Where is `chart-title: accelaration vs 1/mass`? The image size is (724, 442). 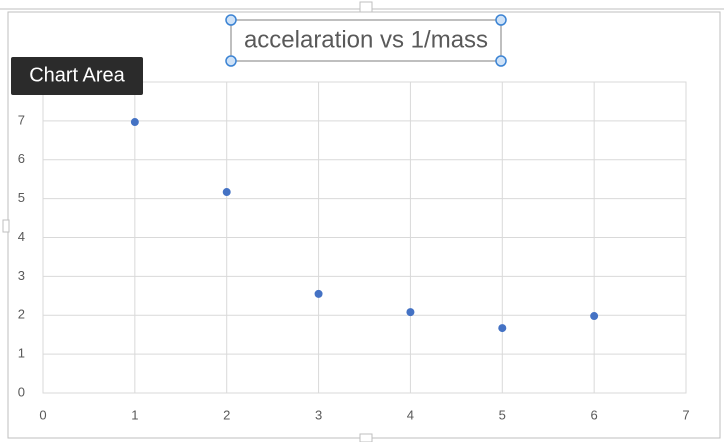 chart-title: accelaration vs 1/mass is located at coordinates (366, 39).